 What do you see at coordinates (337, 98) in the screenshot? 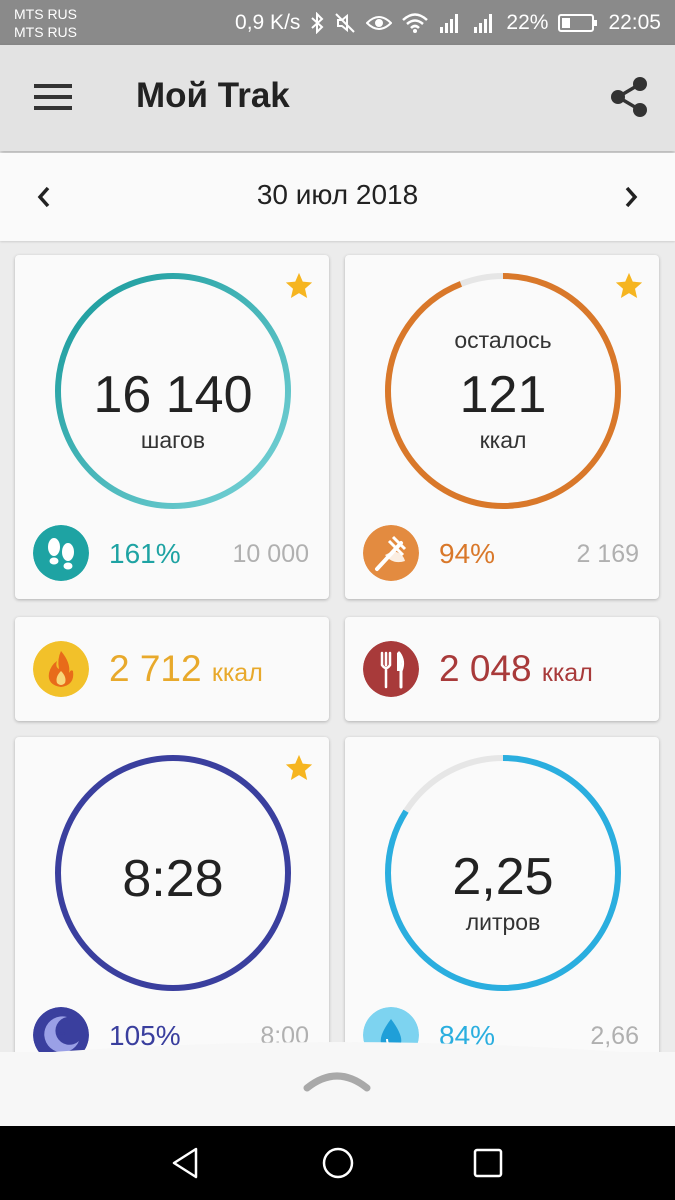
I see `app-bar: Мой Trak` at bounding box center [337, 98].